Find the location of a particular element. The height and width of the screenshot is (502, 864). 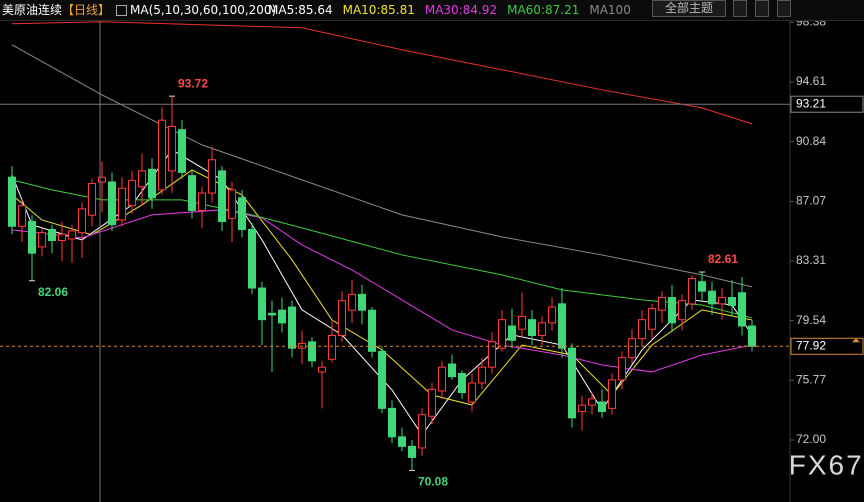

y-tick-label: 79.54 is located at coordinates (811, 320).